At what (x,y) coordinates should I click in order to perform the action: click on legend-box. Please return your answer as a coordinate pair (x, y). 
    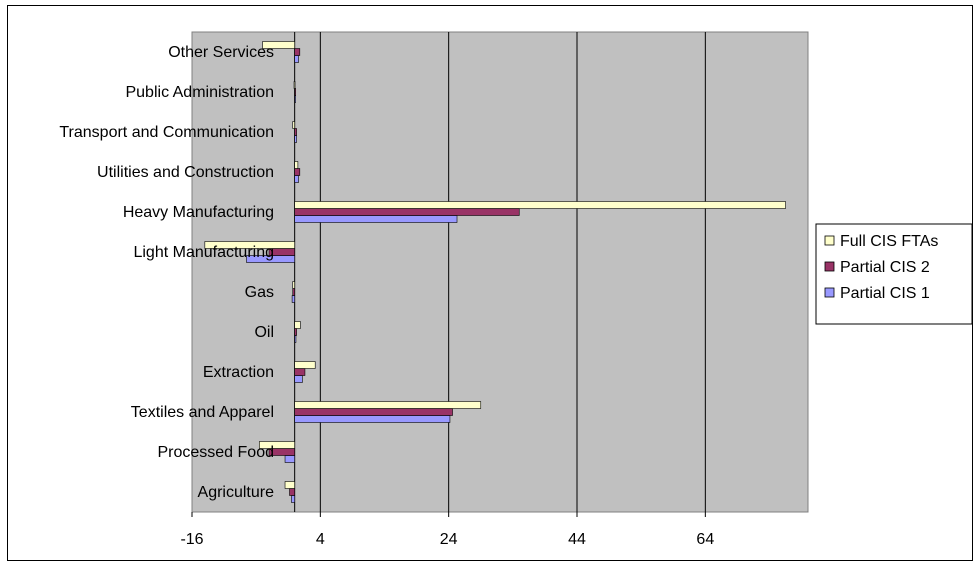
    Looking at the image, I should click on (894, 274).